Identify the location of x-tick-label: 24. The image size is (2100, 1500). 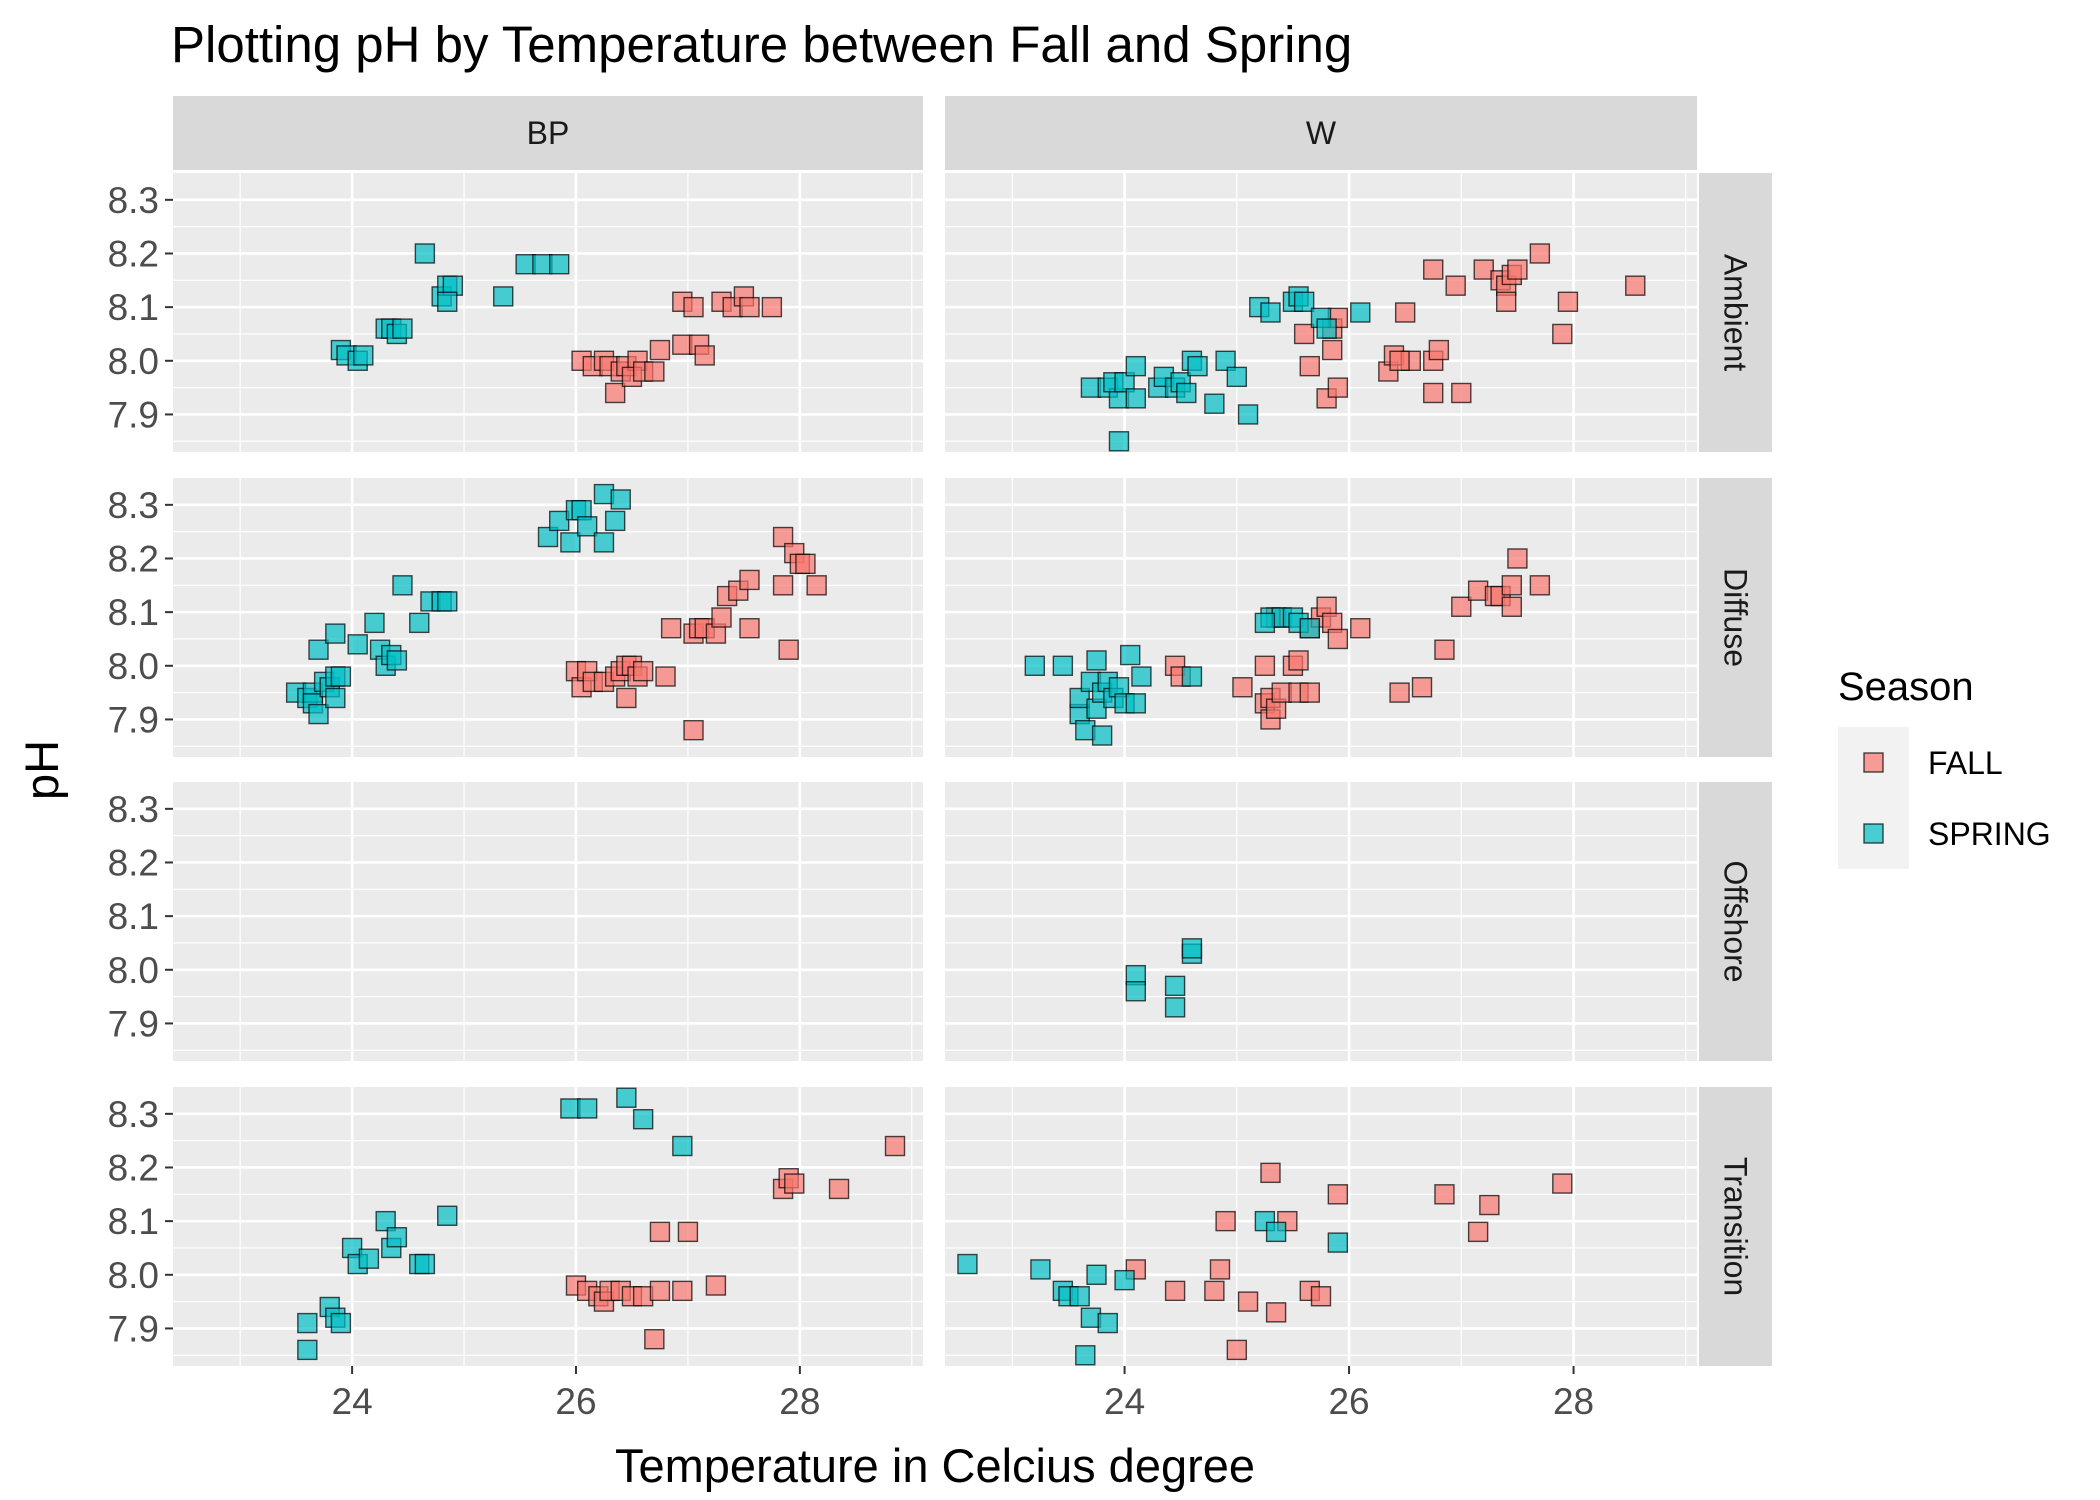
(352, 1401).